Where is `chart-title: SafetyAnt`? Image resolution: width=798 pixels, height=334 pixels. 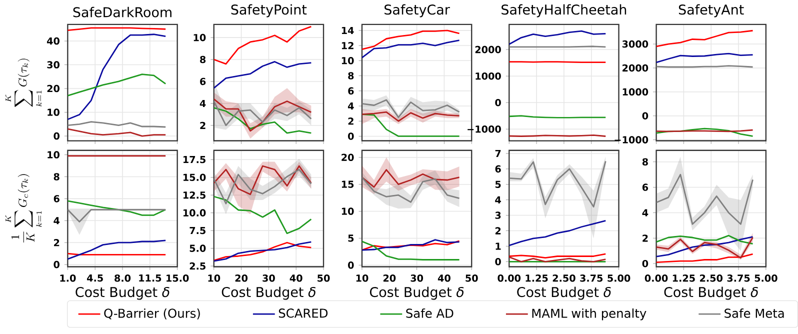
chart-title: SafetyAnt is located at coordinates (711, 11).